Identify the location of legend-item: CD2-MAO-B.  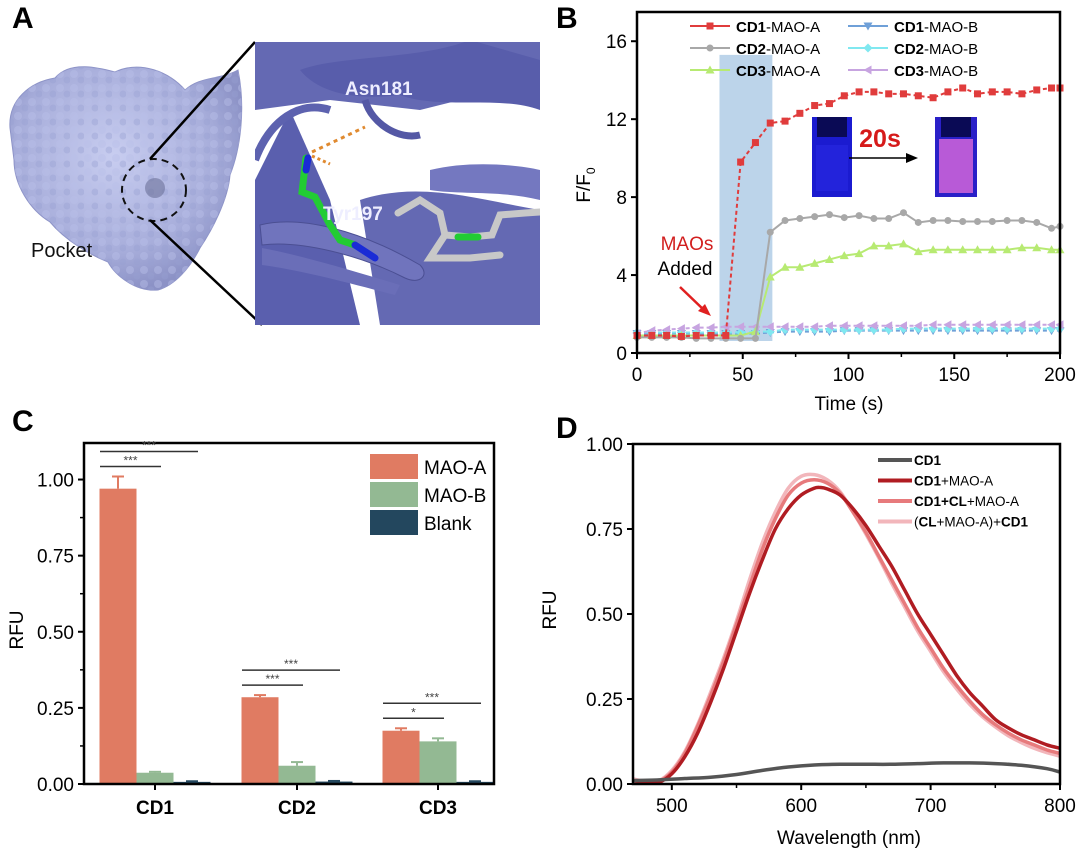
(913, 49).